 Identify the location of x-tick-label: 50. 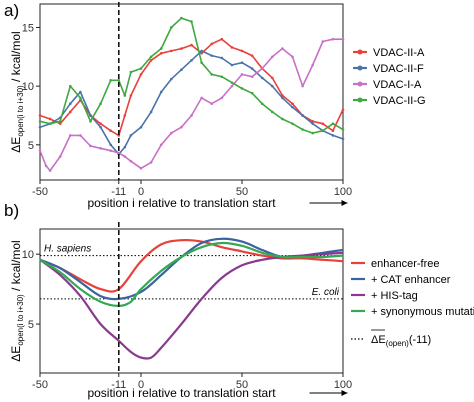
(242, 385).